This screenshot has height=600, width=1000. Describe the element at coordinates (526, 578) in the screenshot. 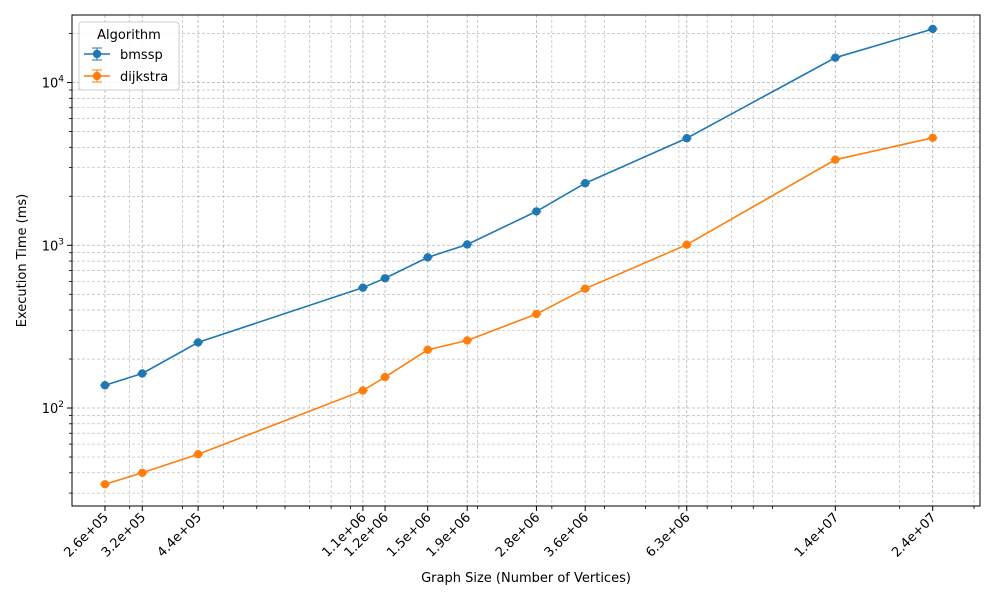

I see `x-axis-label: Graph Size (Number of Vertices)` at that location.